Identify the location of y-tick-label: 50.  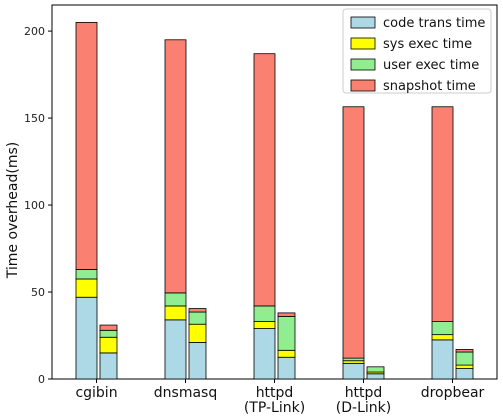
(38, 292).